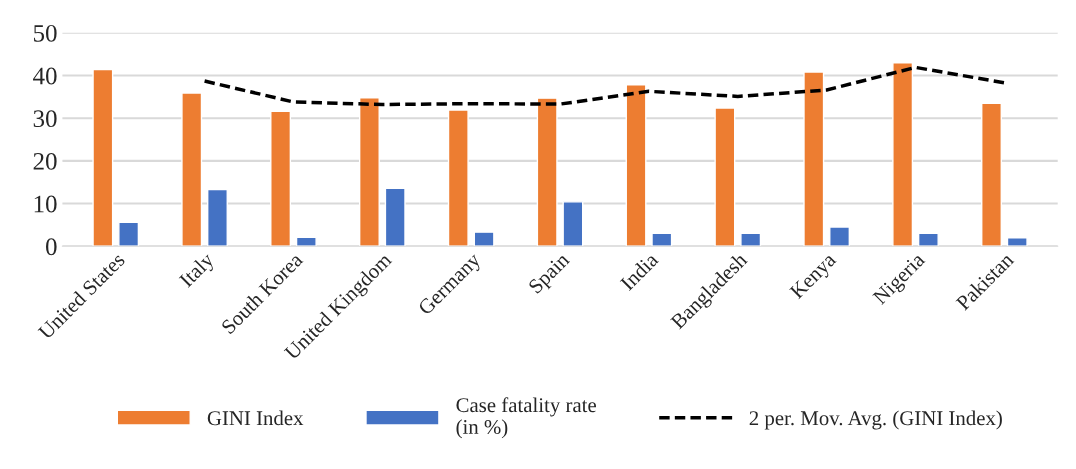  What do you see at coordinates (198, 271) in the screenshot?
I see `x-tick-label: Italy` at bounding box center [198, 271].